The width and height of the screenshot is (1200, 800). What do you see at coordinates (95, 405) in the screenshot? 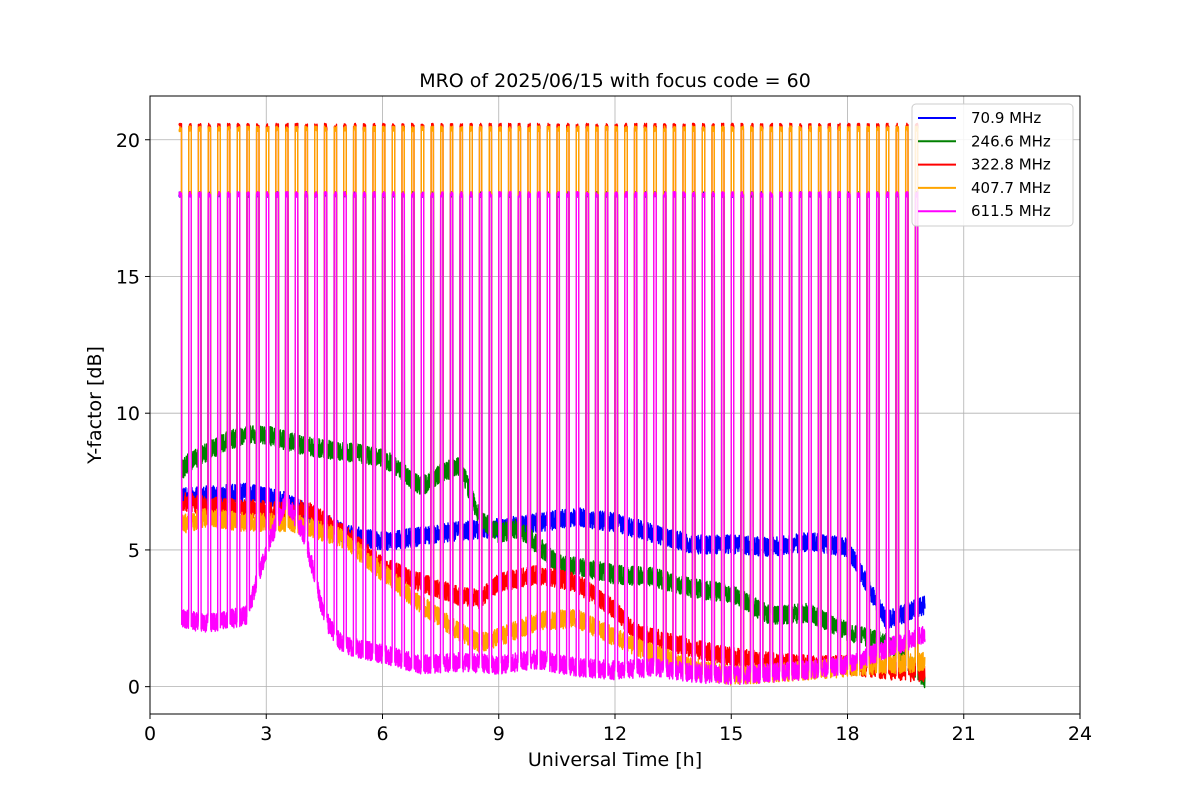
I see `y-axis-label: Y-factor [dB]` at bounding box center [95, 405].